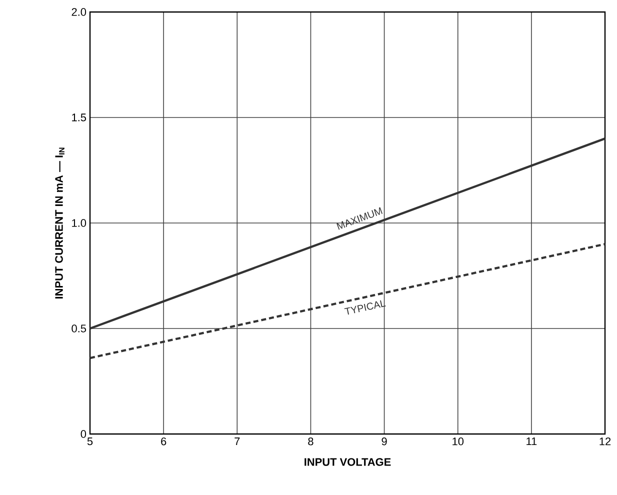 This screenshot has width=617, height=495. What do you see at coordinates (59, 223) in the screenshot?
I see `y-axis-title: INPUT CURRENT IN mA — I$_{IN}$` at bounding box center [59, 223].